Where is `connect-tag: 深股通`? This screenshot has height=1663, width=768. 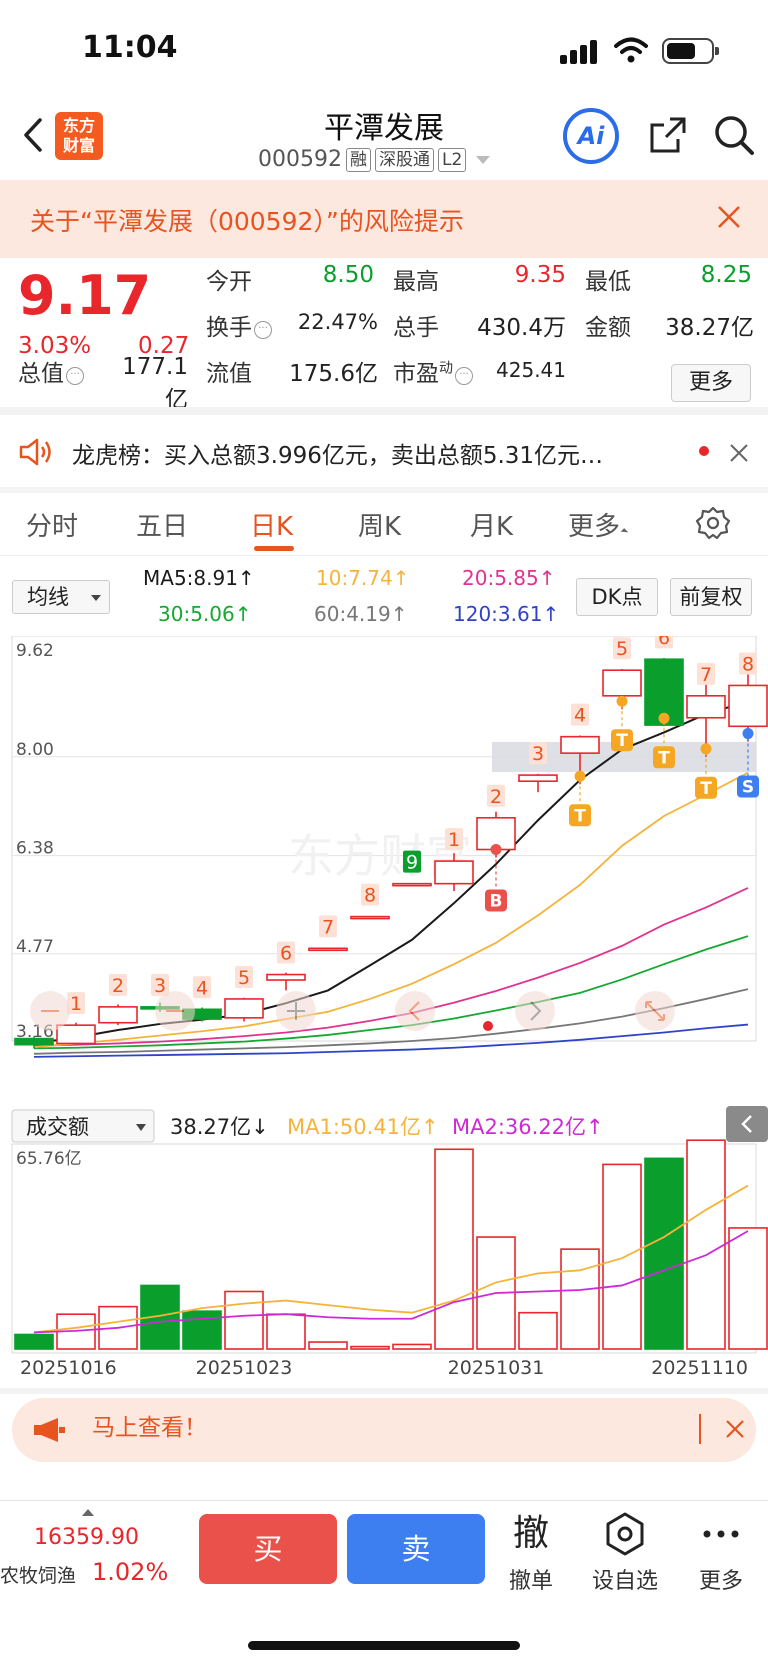 connect-tag: 深股通 is located at coordinates (404, 159).